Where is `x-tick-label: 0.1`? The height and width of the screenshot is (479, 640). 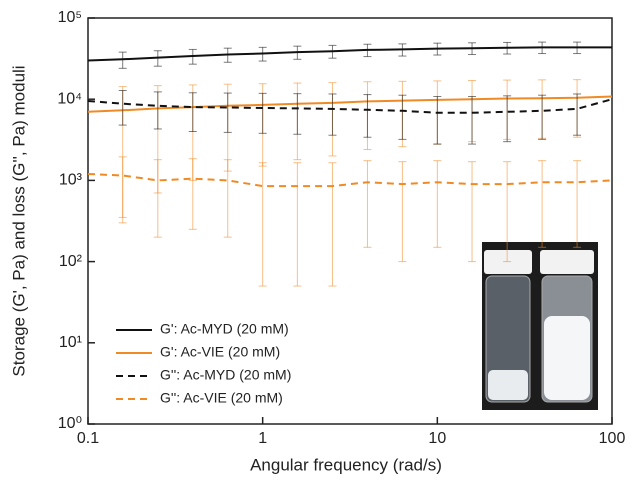
x-tick-label: 0.1 is located at coordinates (88, 438).